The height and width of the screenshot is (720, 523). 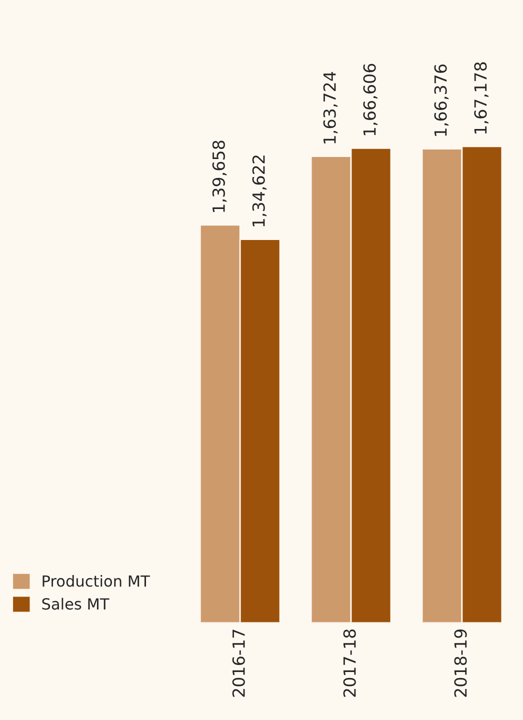 What do you see at coordinates (259, 191) in the screenshot?
I see `data-label: 1,34,622` at bounding box center [259, 191].